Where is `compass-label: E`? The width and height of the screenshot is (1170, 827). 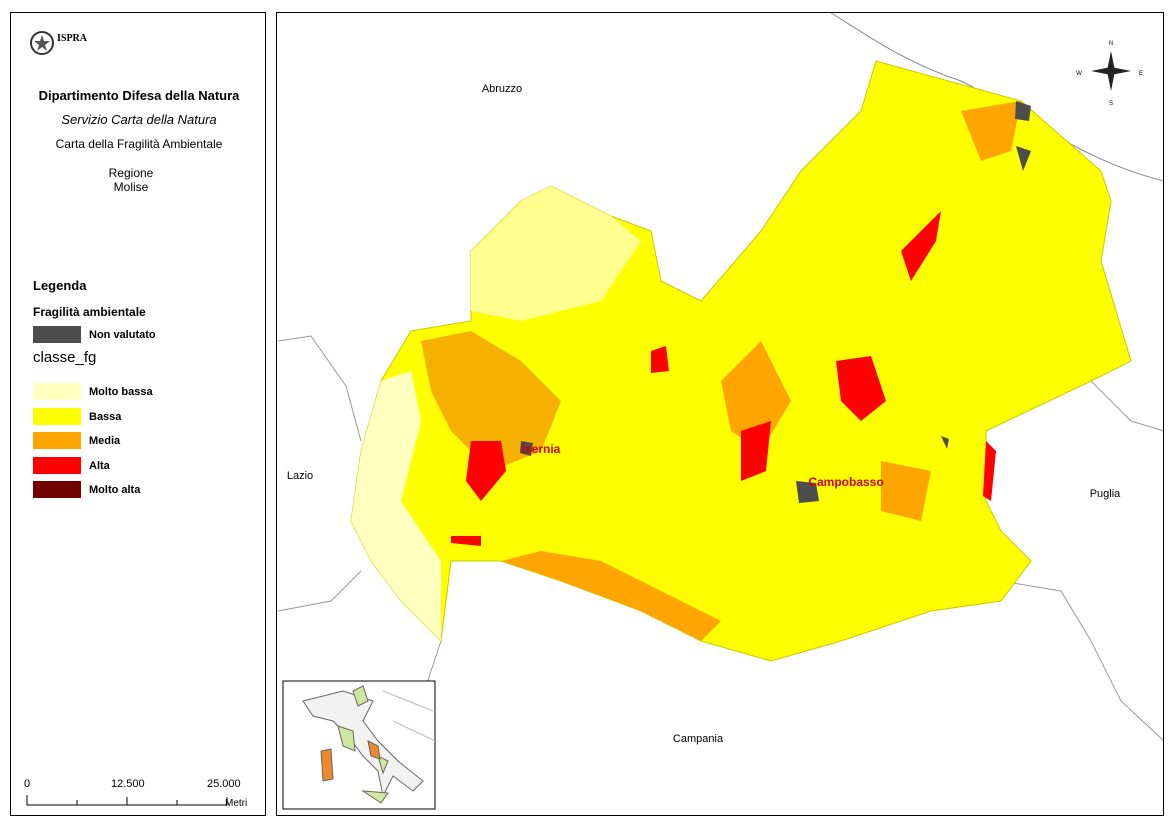 compass-label: E is located at coordinates (1141, 74).